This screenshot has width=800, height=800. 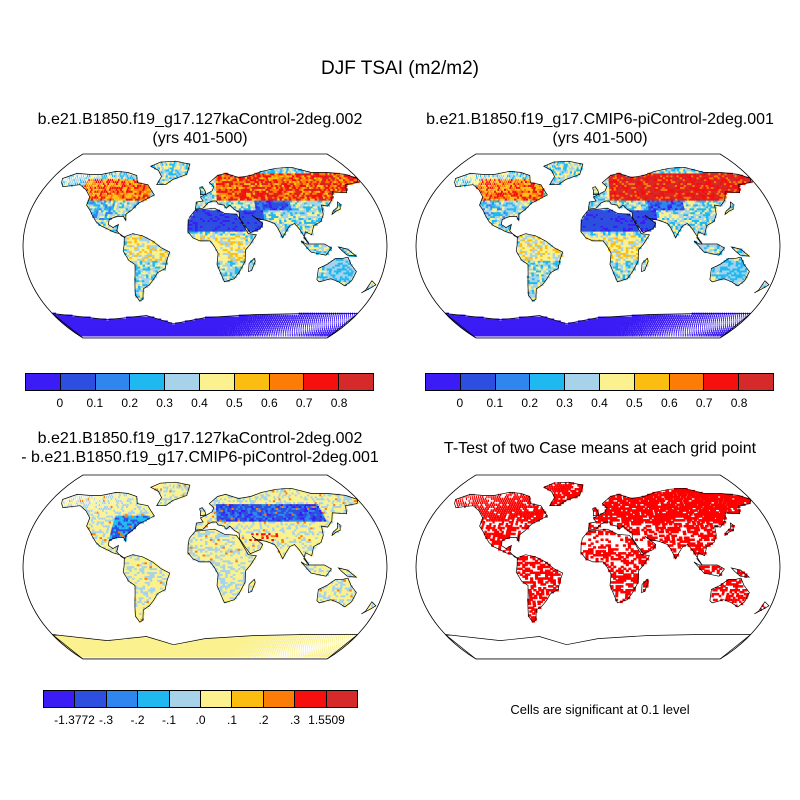 I want to click on map-panel-piControl, so click(x=598, y=246).